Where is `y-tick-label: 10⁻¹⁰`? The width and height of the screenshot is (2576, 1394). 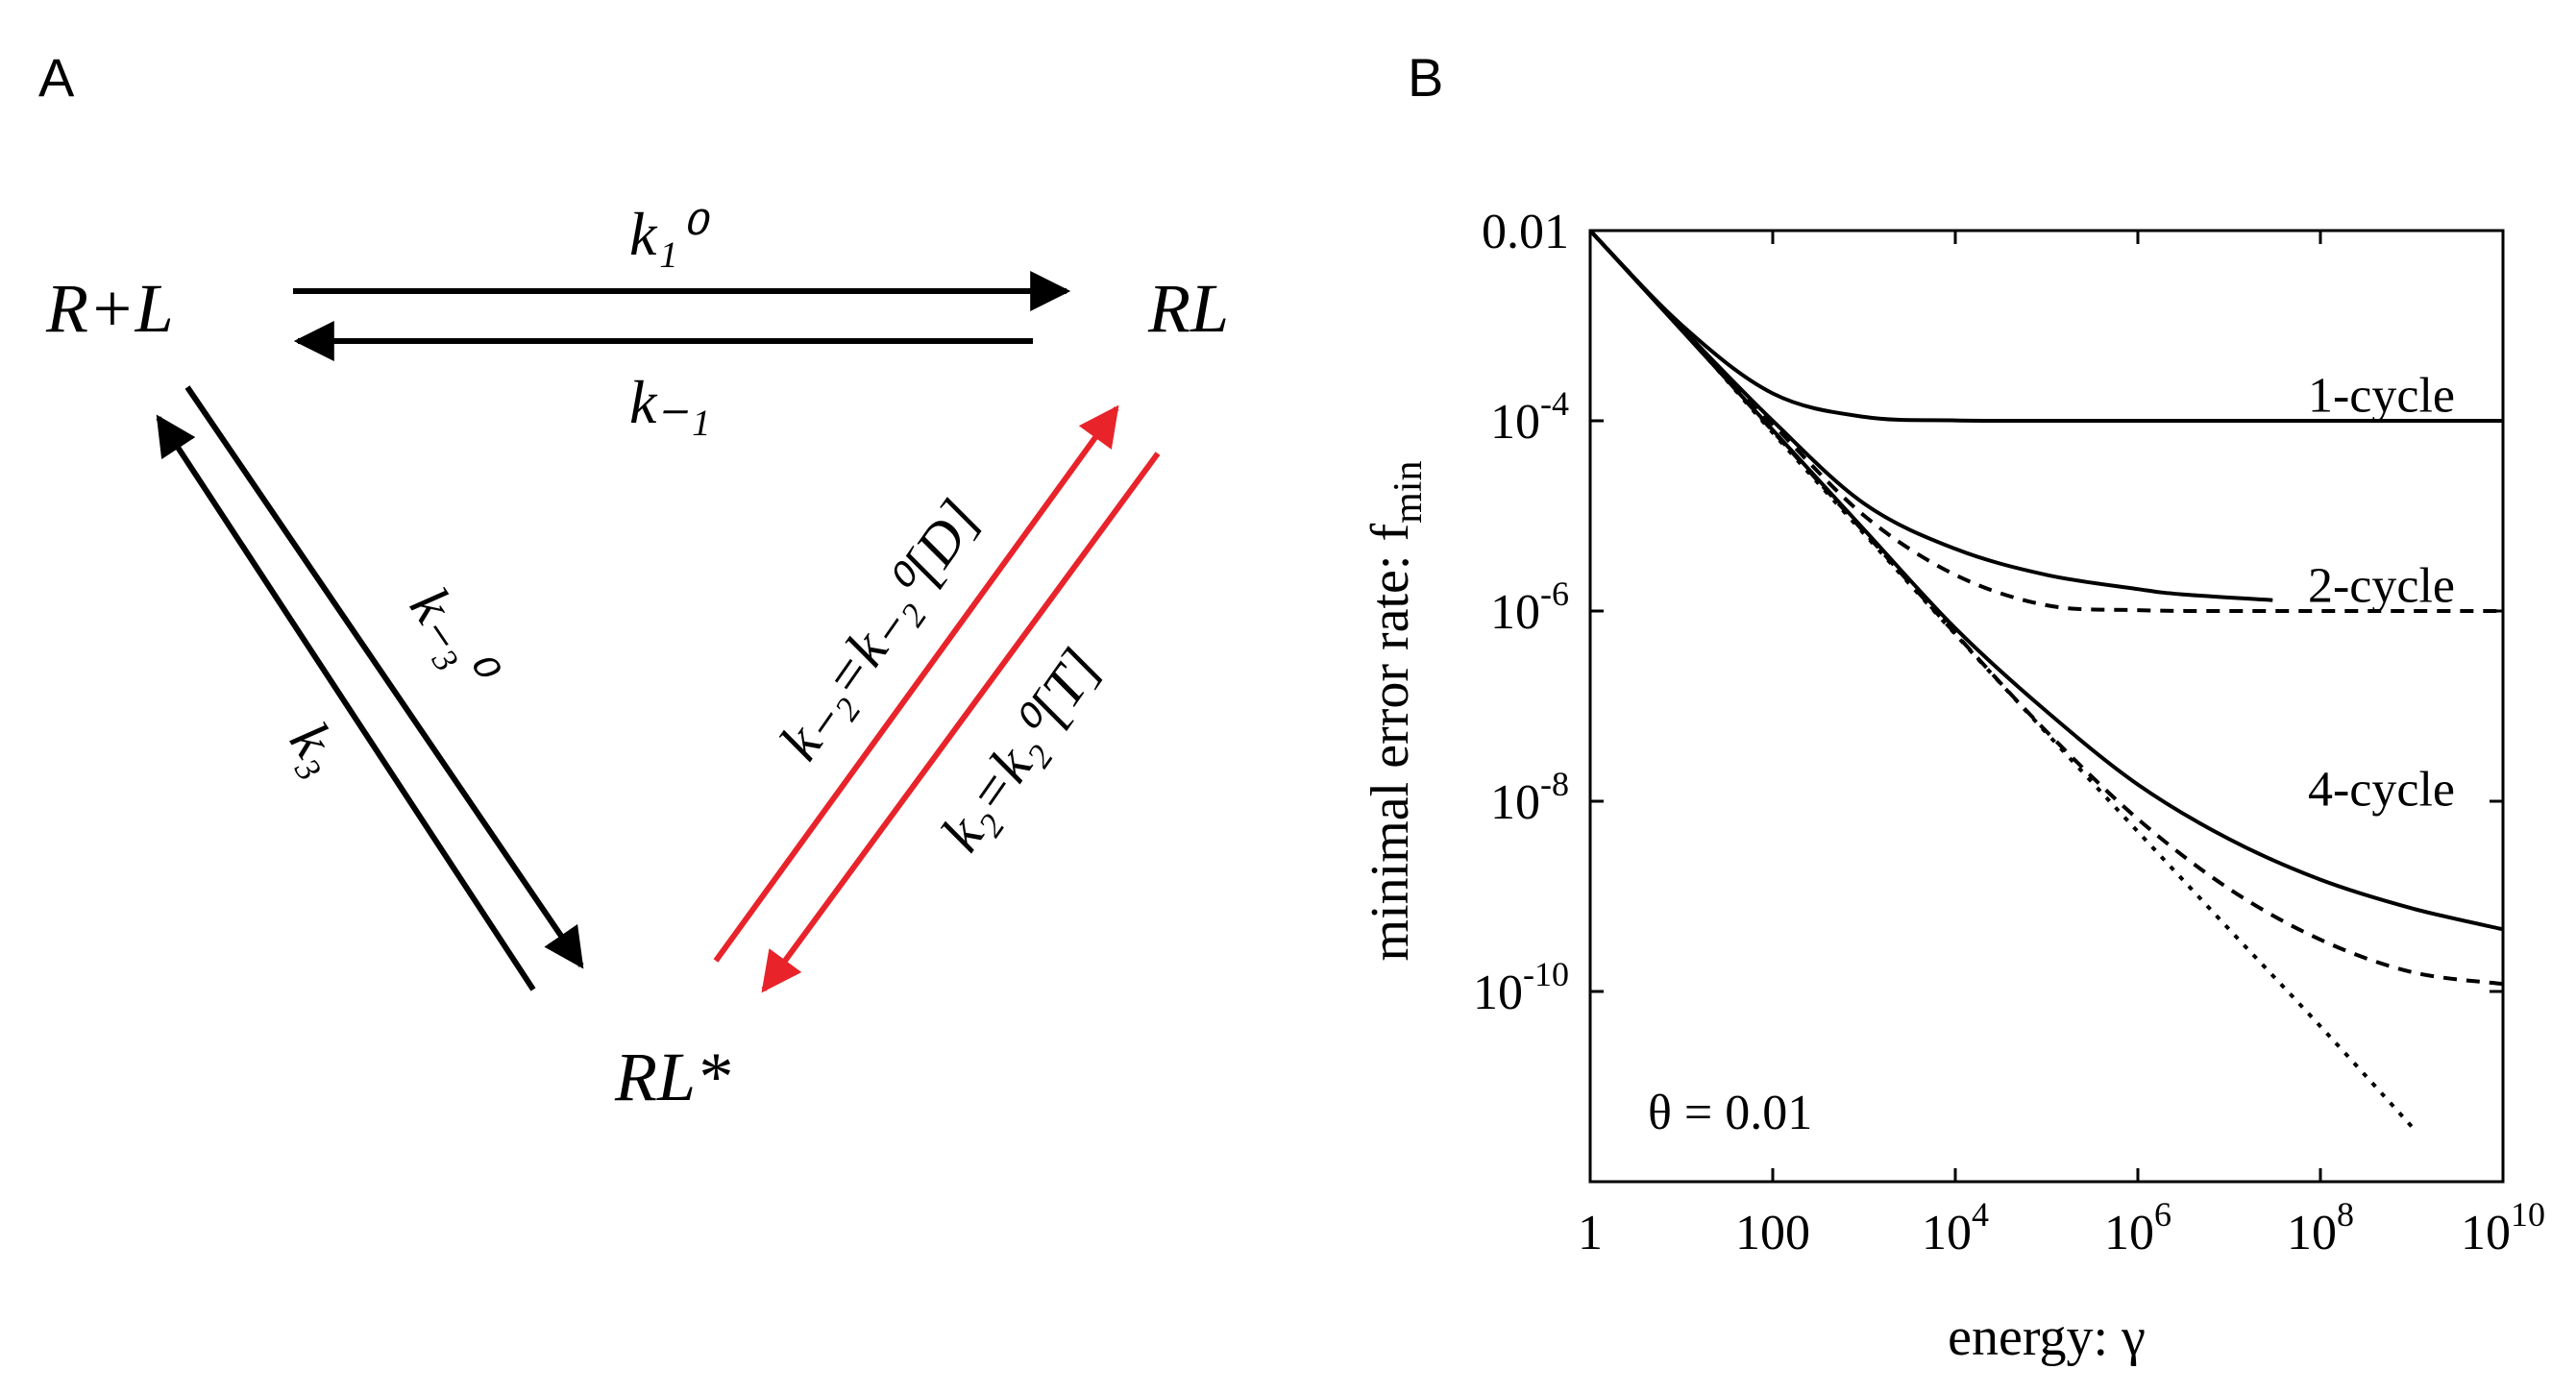 y-tick-label: 10⁻¹⁰ is located at coordinates (1521, 987).